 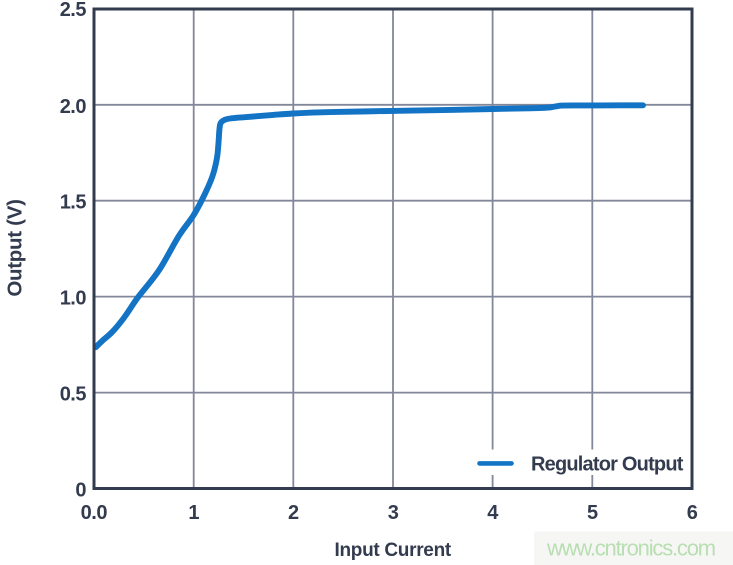 What do you see at coordinates (80, 490) in the screenshot?
I see `svg-text: 0` at bounding box center [80, 490].